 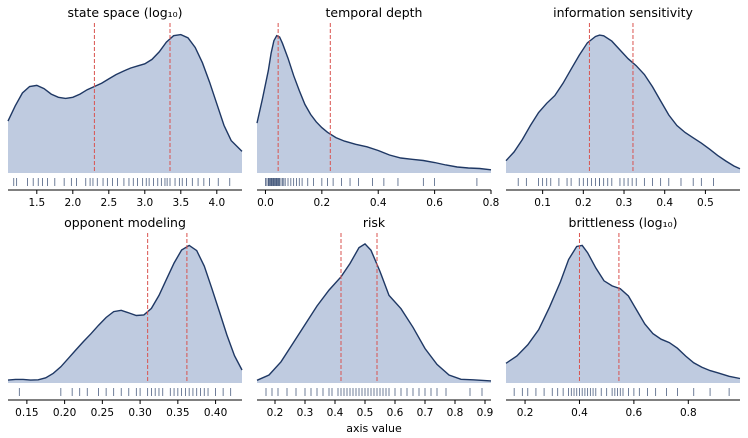 I want to click on x-tick-label: 1.5, so click(x=36, y=203).